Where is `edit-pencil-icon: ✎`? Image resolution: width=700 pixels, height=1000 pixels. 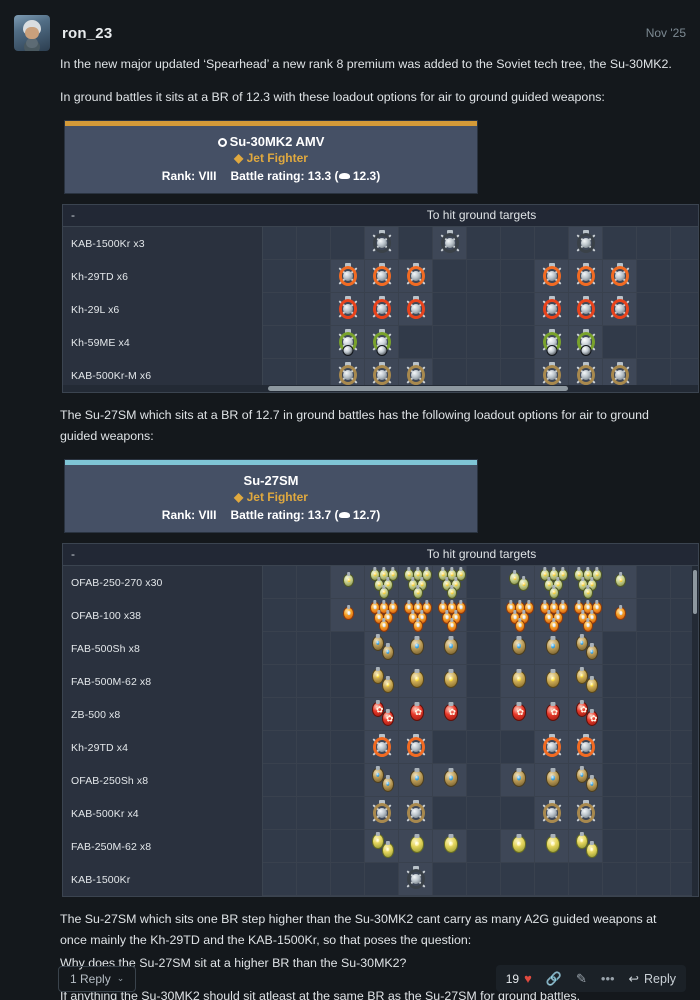
edit-pencil-icon: ✎ is located at coordinates (581, 978).